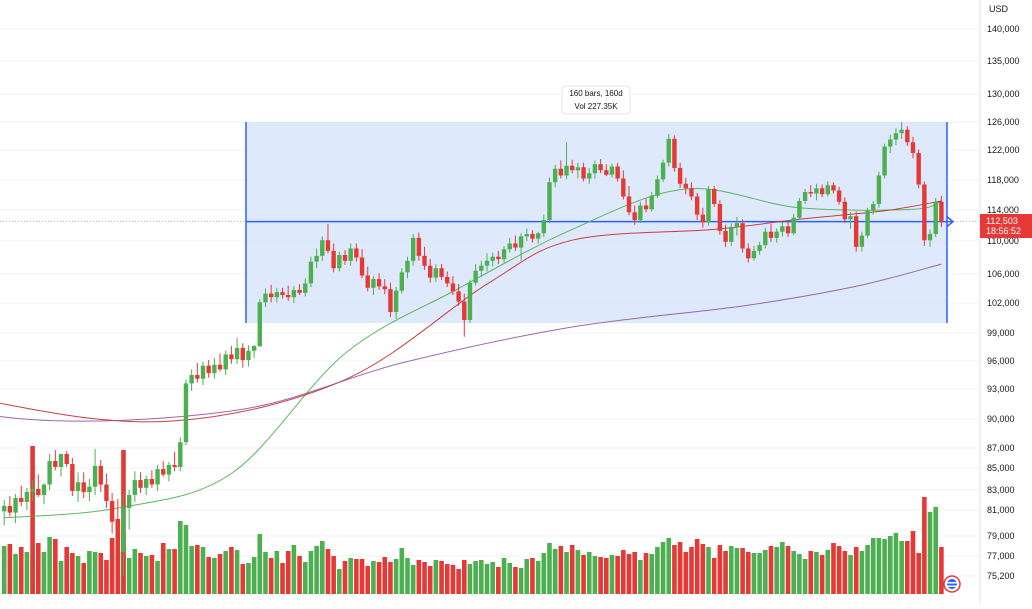 Image resolution: width=1032 pixels, height=609 pixels. What do you see at coordinates (1001, 556) in the screenshot?
I see `price-tick-label: 77,000` at bounding box center [1001, 556].